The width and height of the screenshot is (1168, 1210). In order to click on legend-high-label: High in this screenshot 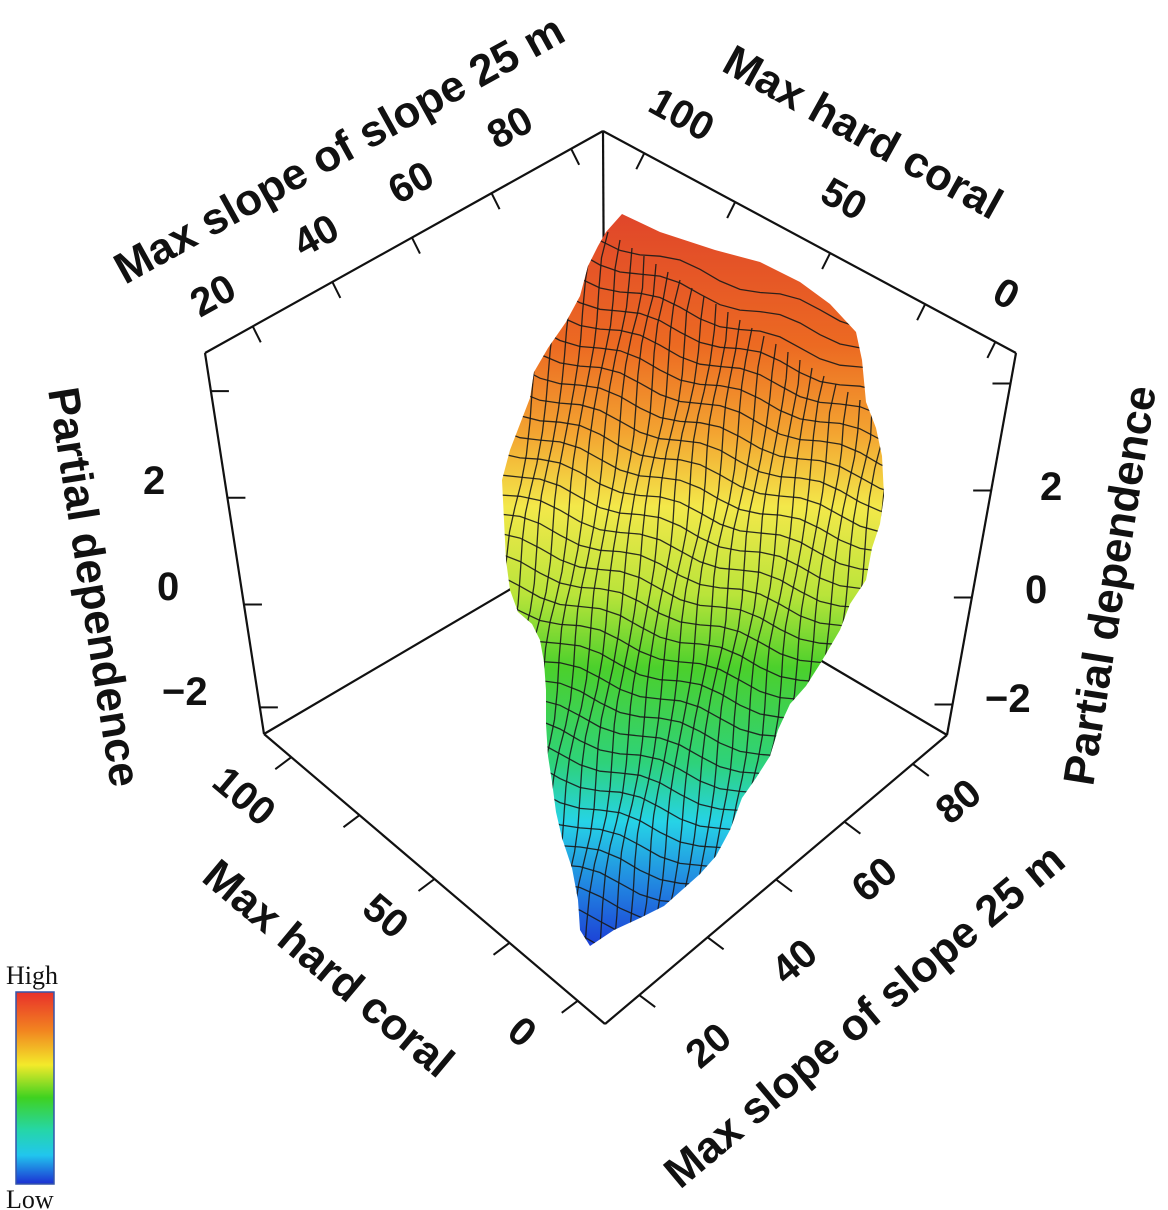, I will do `click(32, 975)`.